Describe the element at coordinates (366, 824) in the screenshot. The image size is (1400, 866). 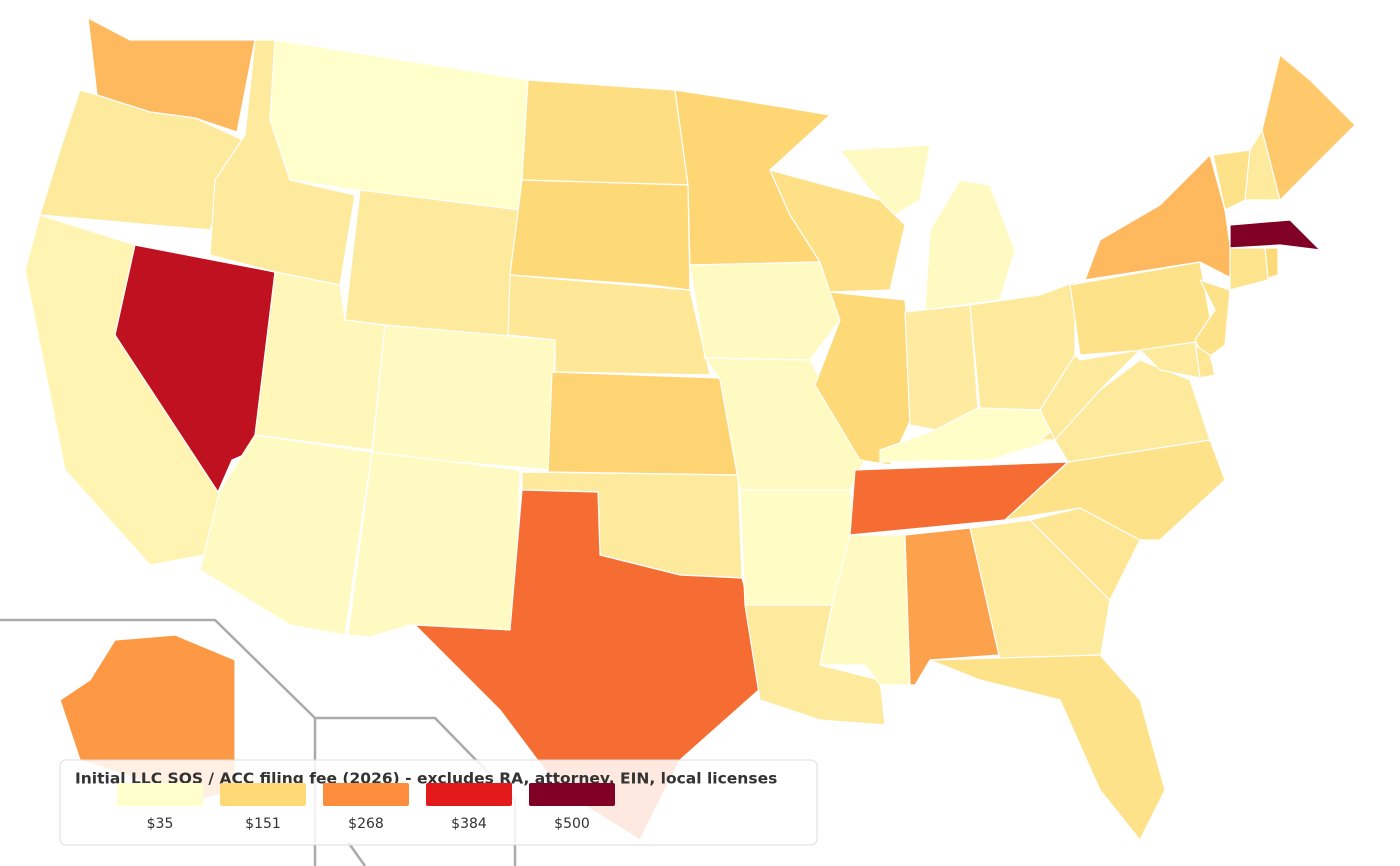
I see `legend-label: $268` at that location.